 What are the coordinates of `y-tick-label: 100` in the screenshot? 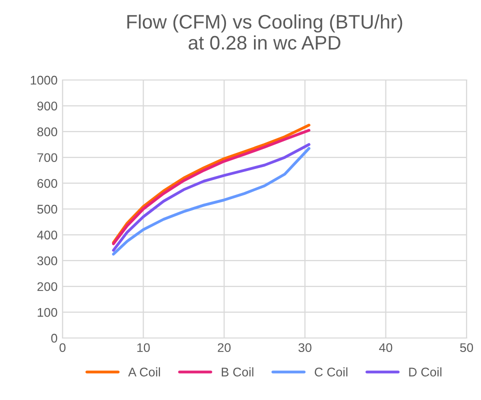 It's located at (48, 312).